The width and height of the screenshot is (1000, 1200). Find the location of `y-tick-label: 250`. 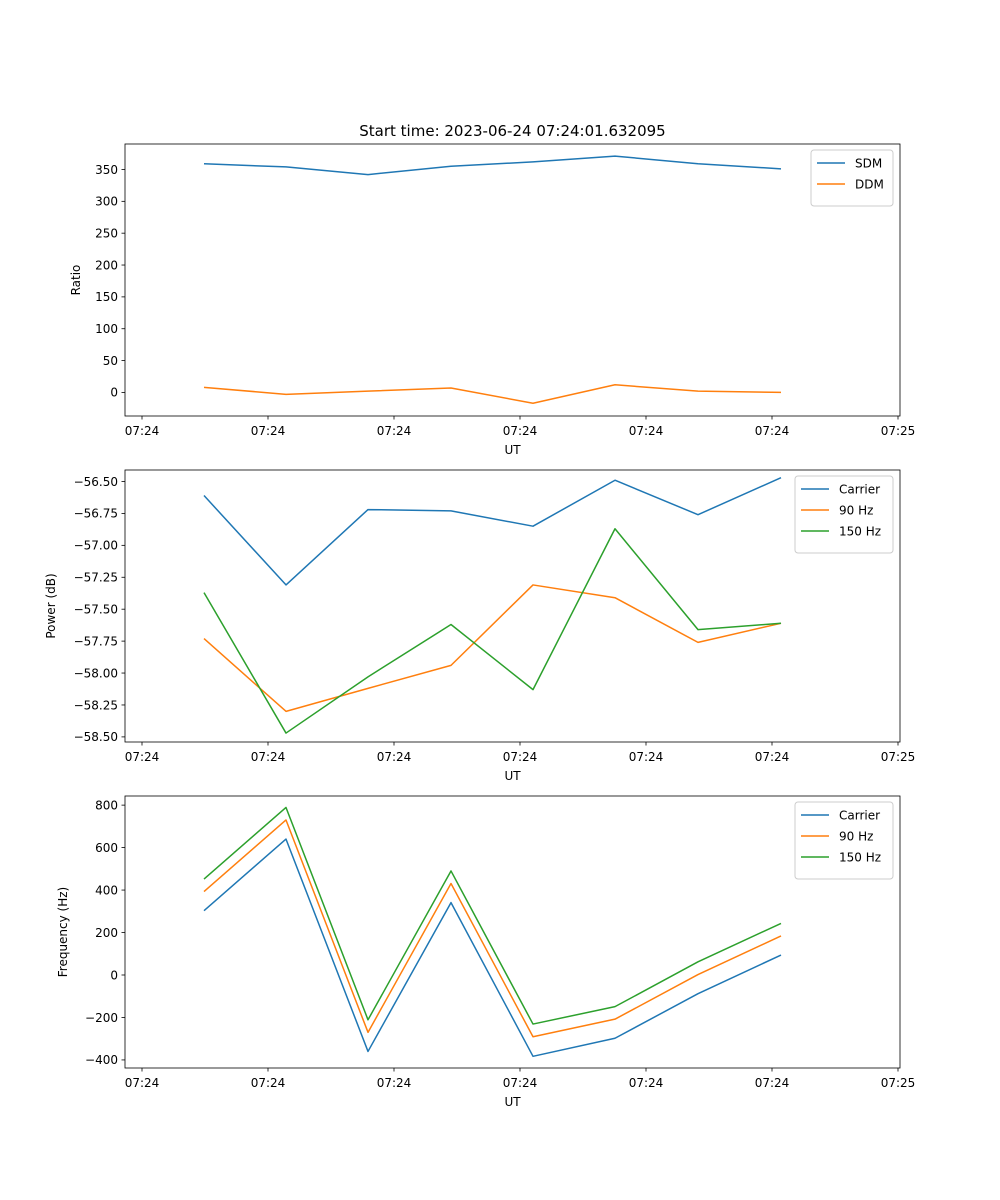

y-tick-label: 250 is located at coordinates (106, 233).